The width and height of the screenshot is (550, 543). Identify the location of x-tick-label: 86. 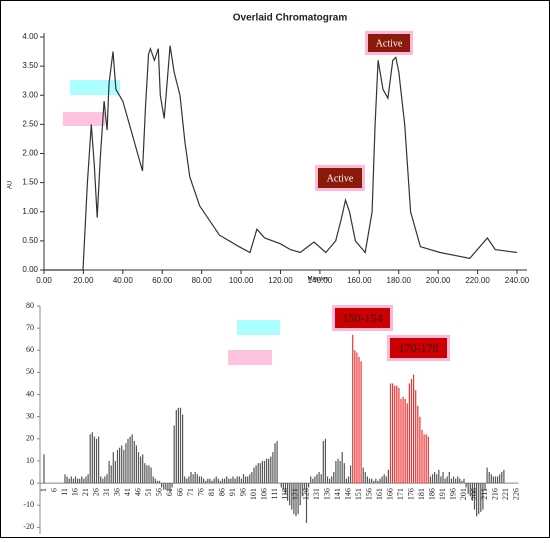
(221, 492).